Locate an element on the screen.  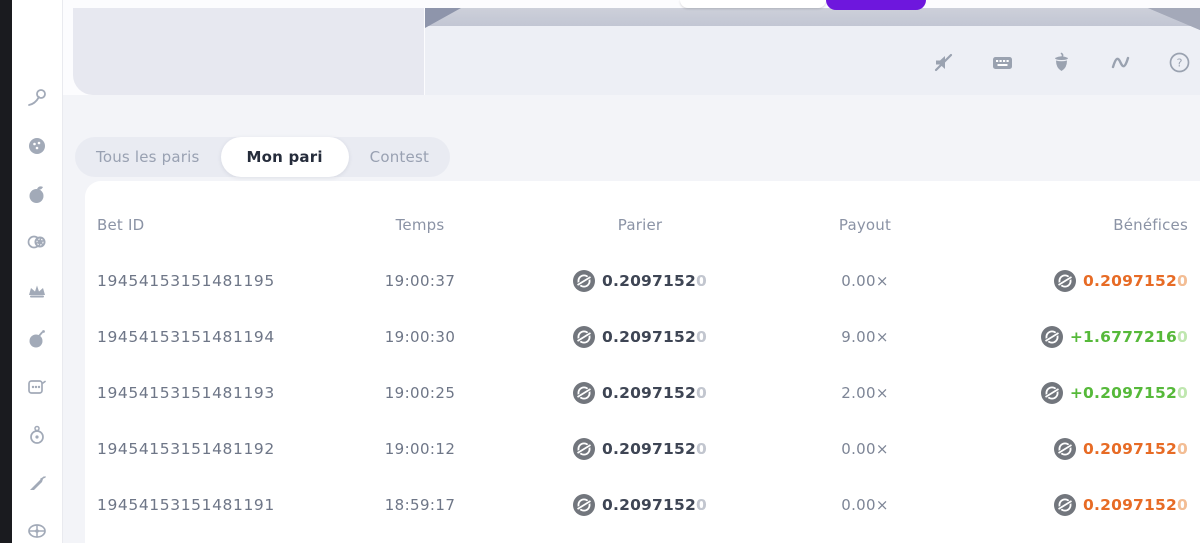
bet-id-cell: 19454153151481195 is located at coordinates (186, 281).